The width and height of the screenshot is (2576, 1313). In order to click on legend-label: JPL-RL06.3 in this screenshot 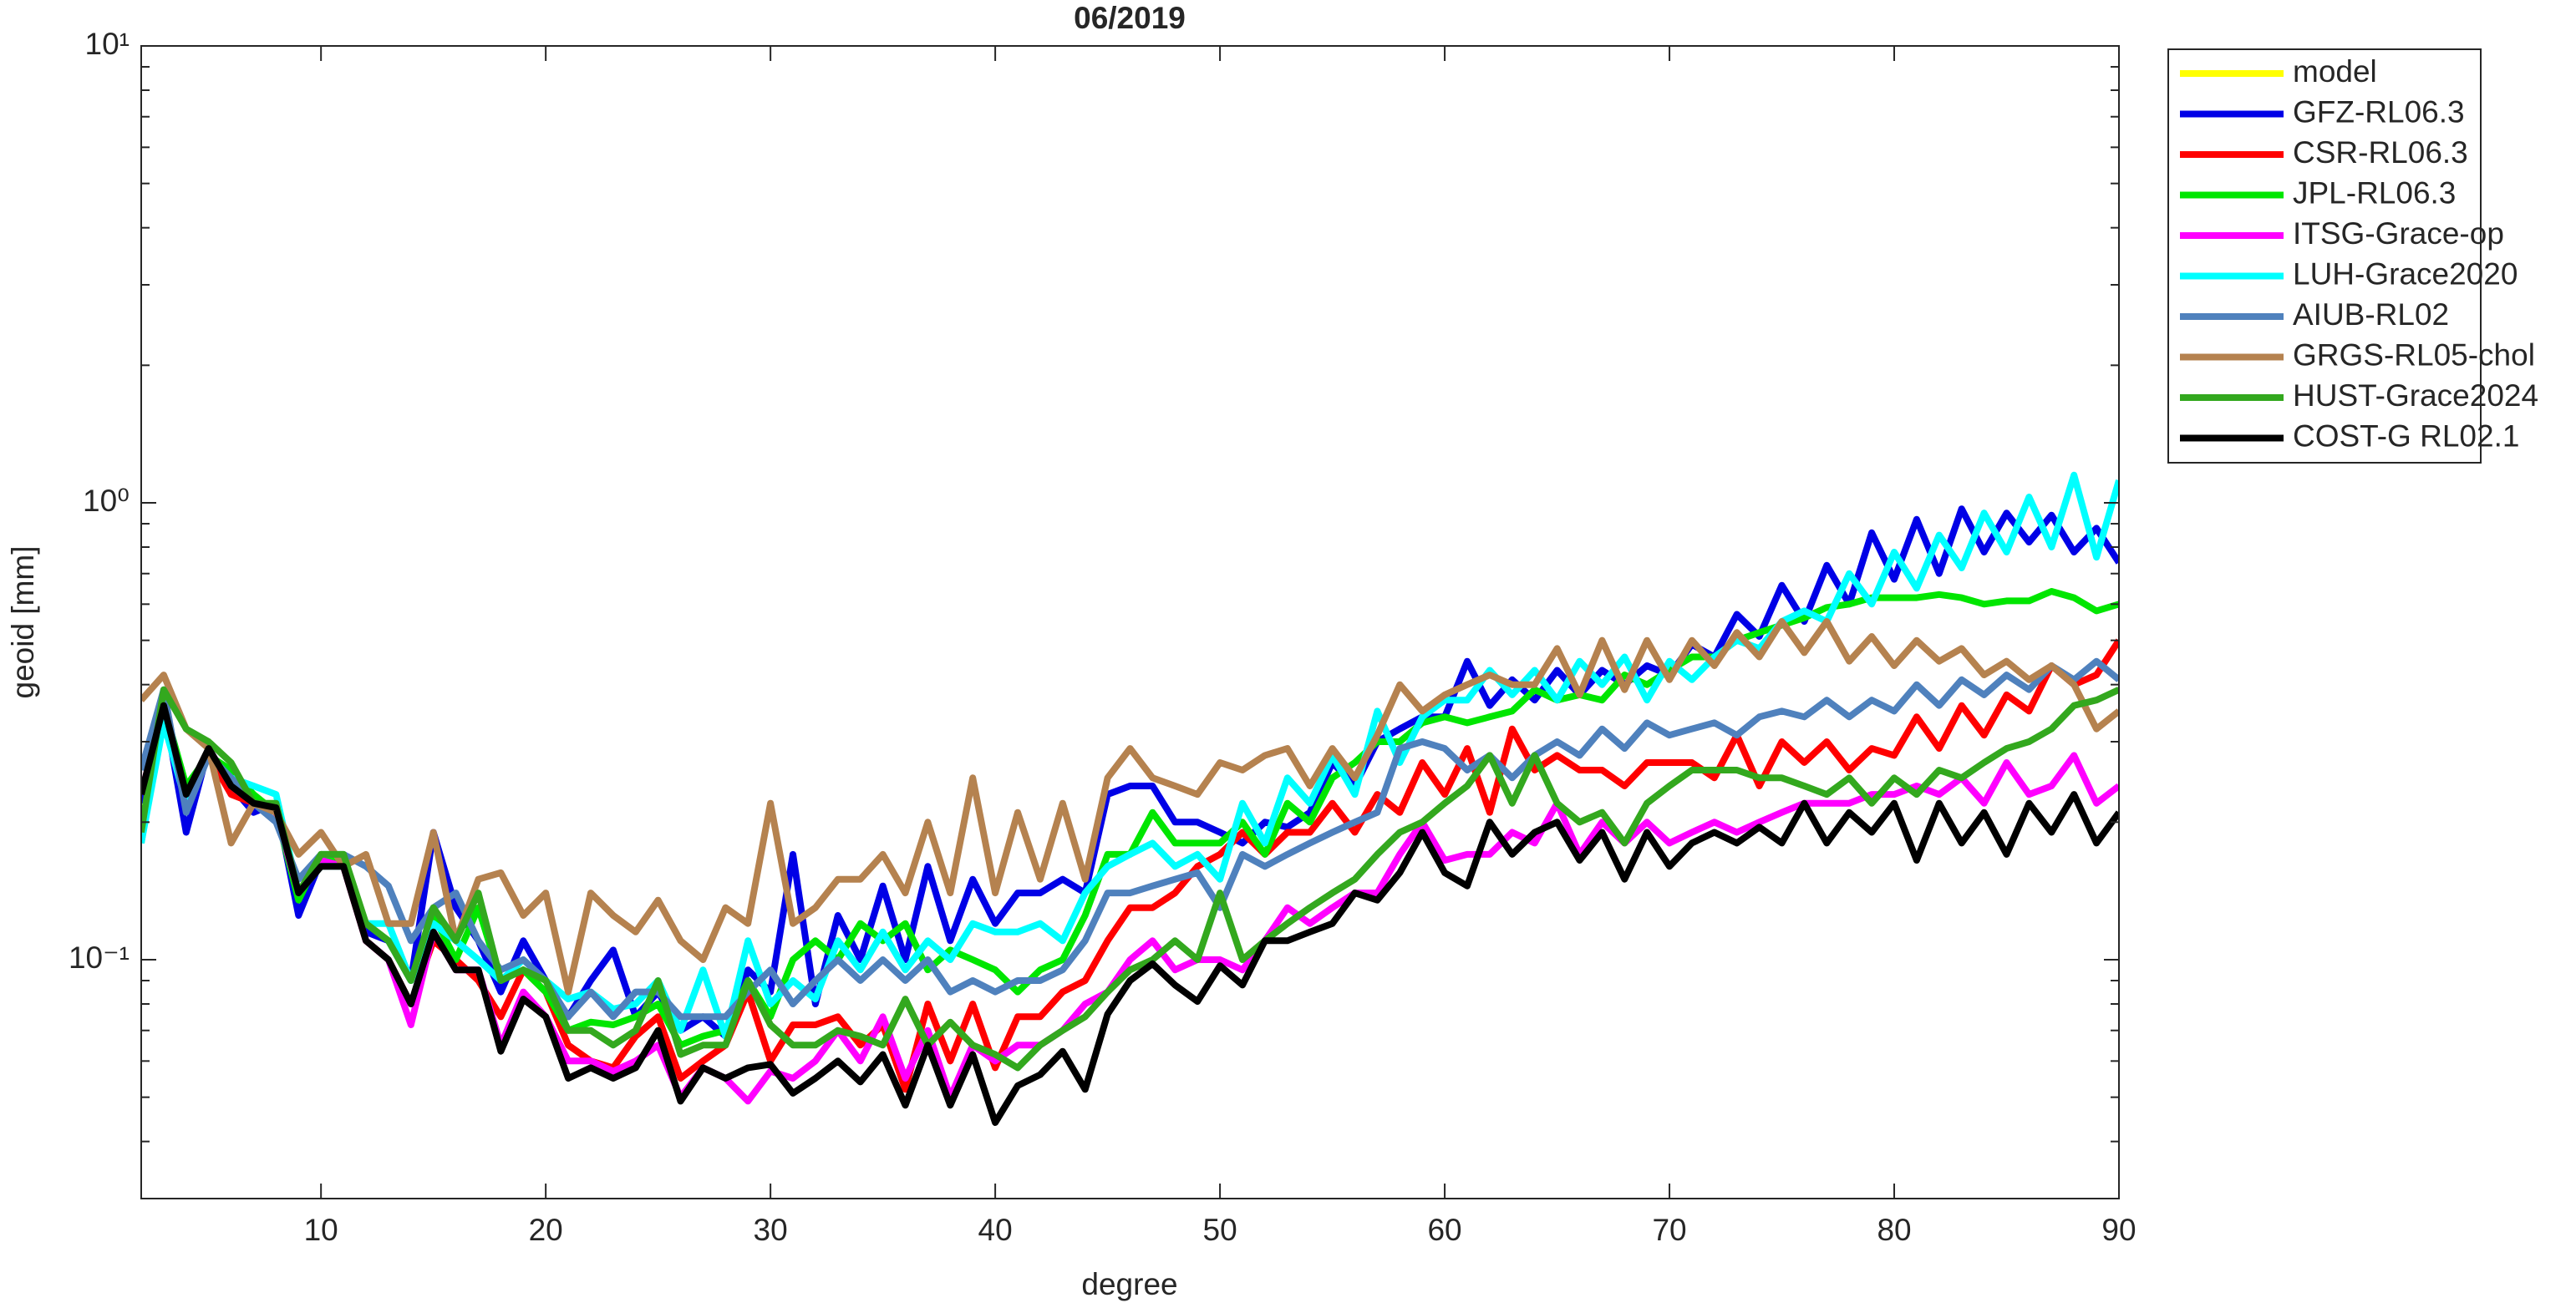, I will do `click(2374, 192)`.